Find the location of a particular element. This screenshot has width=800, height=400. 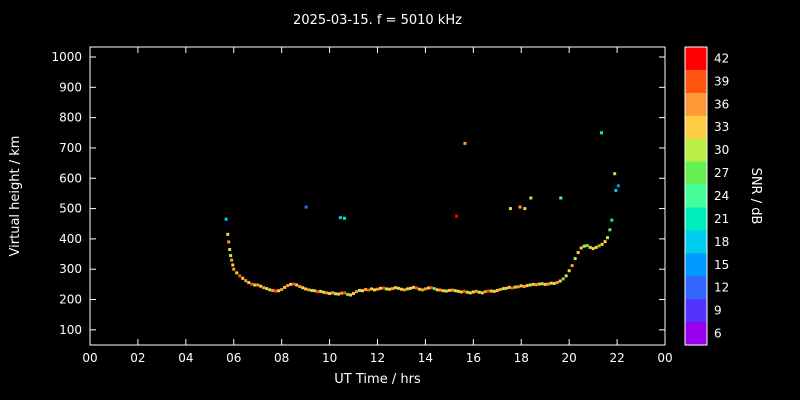

y-tick-label: 200 is located at coordinates (70, 300).